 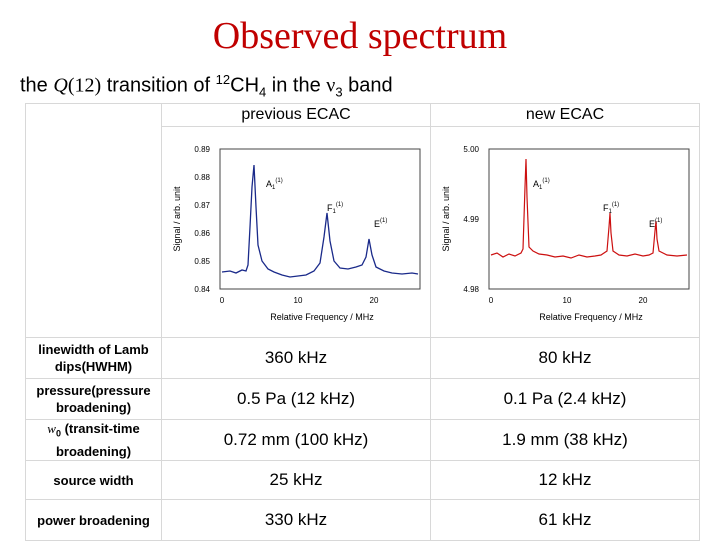 What do you see at coordinates (296, 440) in the screenshot?
I see `value-previous-beam-waist: 0.72 mm (100 kHz)` at bounding box center [296, 440].